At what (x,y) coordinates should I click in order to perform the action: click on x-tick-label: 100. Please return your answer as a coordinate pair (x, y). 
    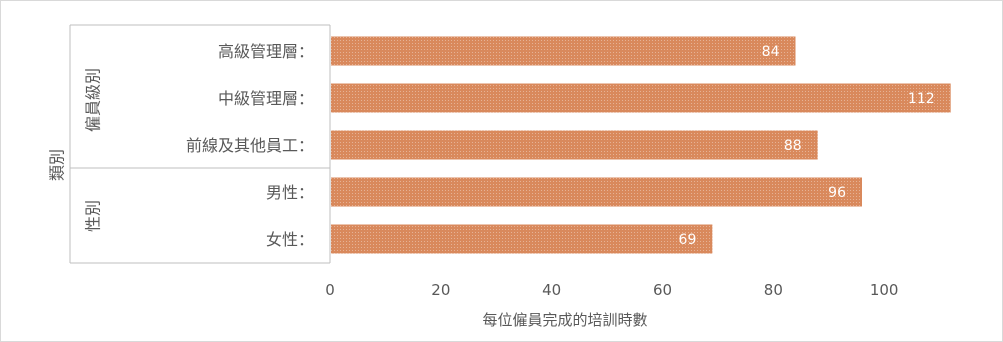
    Looking at the image, I should click on (884, 290).